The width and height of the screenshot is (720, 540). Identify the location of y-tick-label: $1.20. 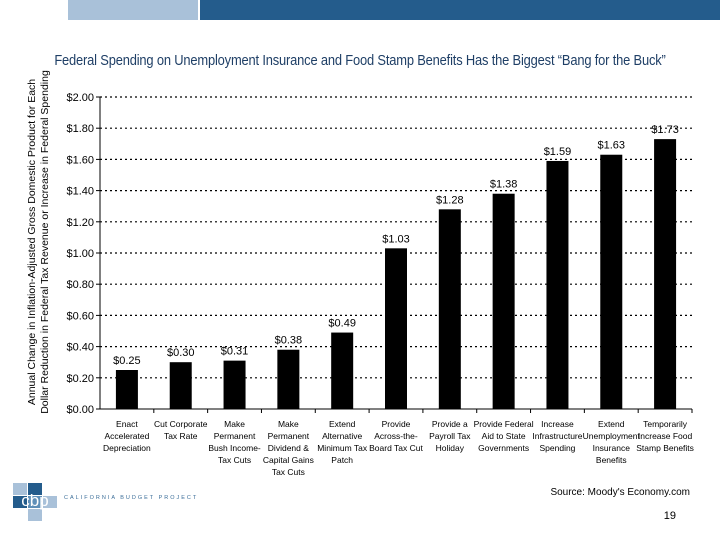
(80, 223).